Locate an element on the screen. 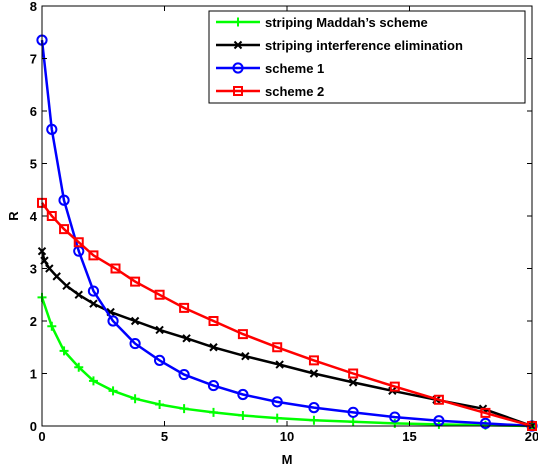 This screenshot has height=475, width=538. x-axis-label: M is located at coordinates (287, 459).